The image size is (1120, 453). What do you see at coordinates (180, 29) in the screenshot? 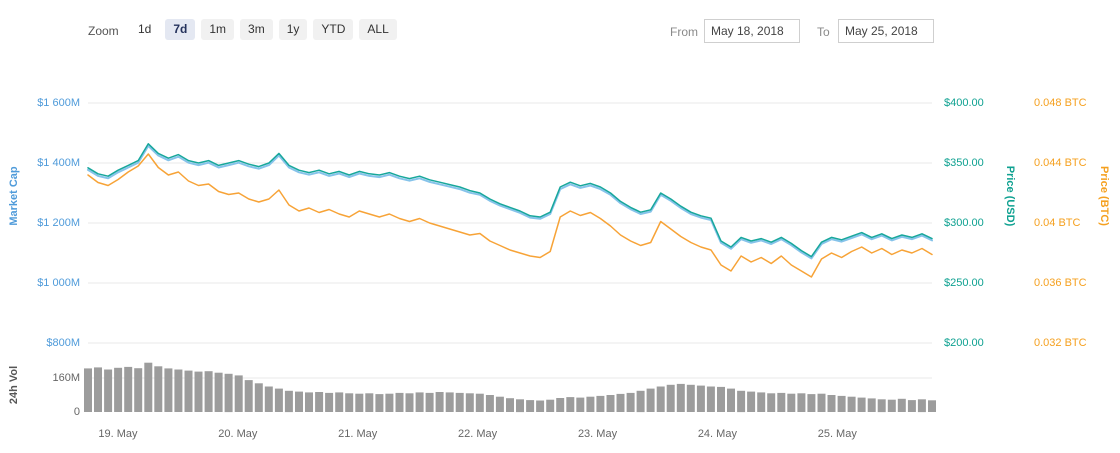
I see `zoom-button-7d: 7d` at bounding box center [180, 29].